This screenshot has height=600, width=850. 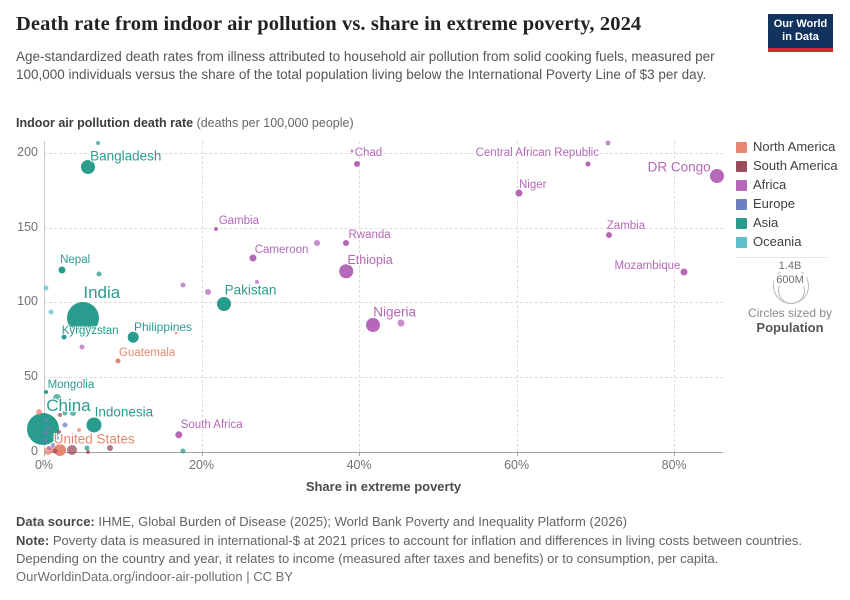 What do you see at coordinates (684, 272) in the screenshot?
I see `data-point-mozambique` at bounding box center [684, 272].